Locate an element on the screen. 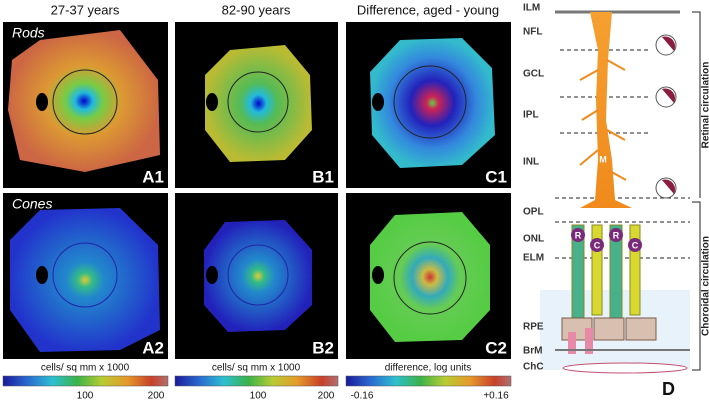 The width and height of the screenshot is (709, 406). layer-label: NFL is located at coordinates (532, 32).